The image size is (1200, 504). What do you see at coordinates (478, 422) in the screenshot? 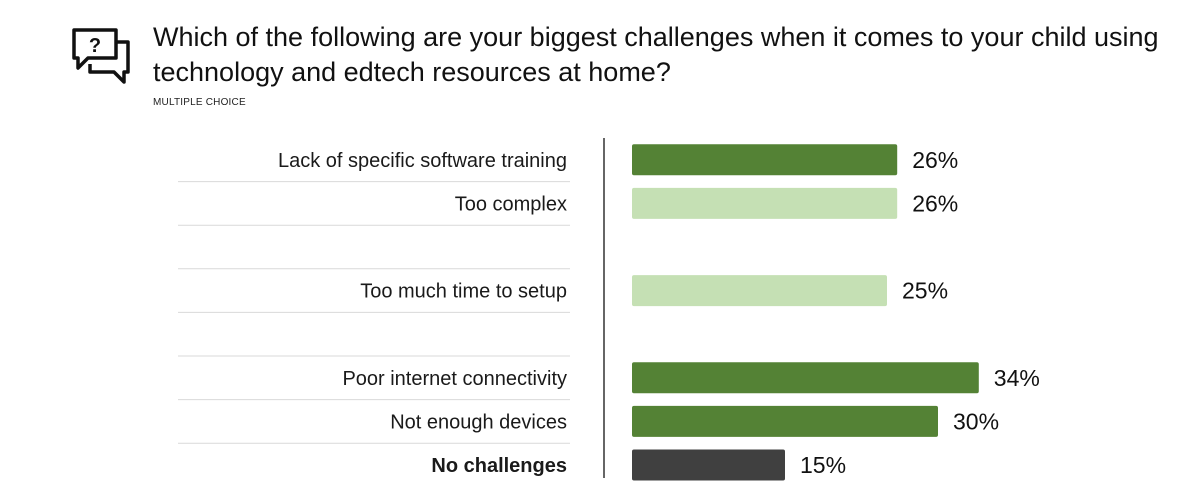
I see `category-label: Not enough devices` at bounding box center [478, 422].